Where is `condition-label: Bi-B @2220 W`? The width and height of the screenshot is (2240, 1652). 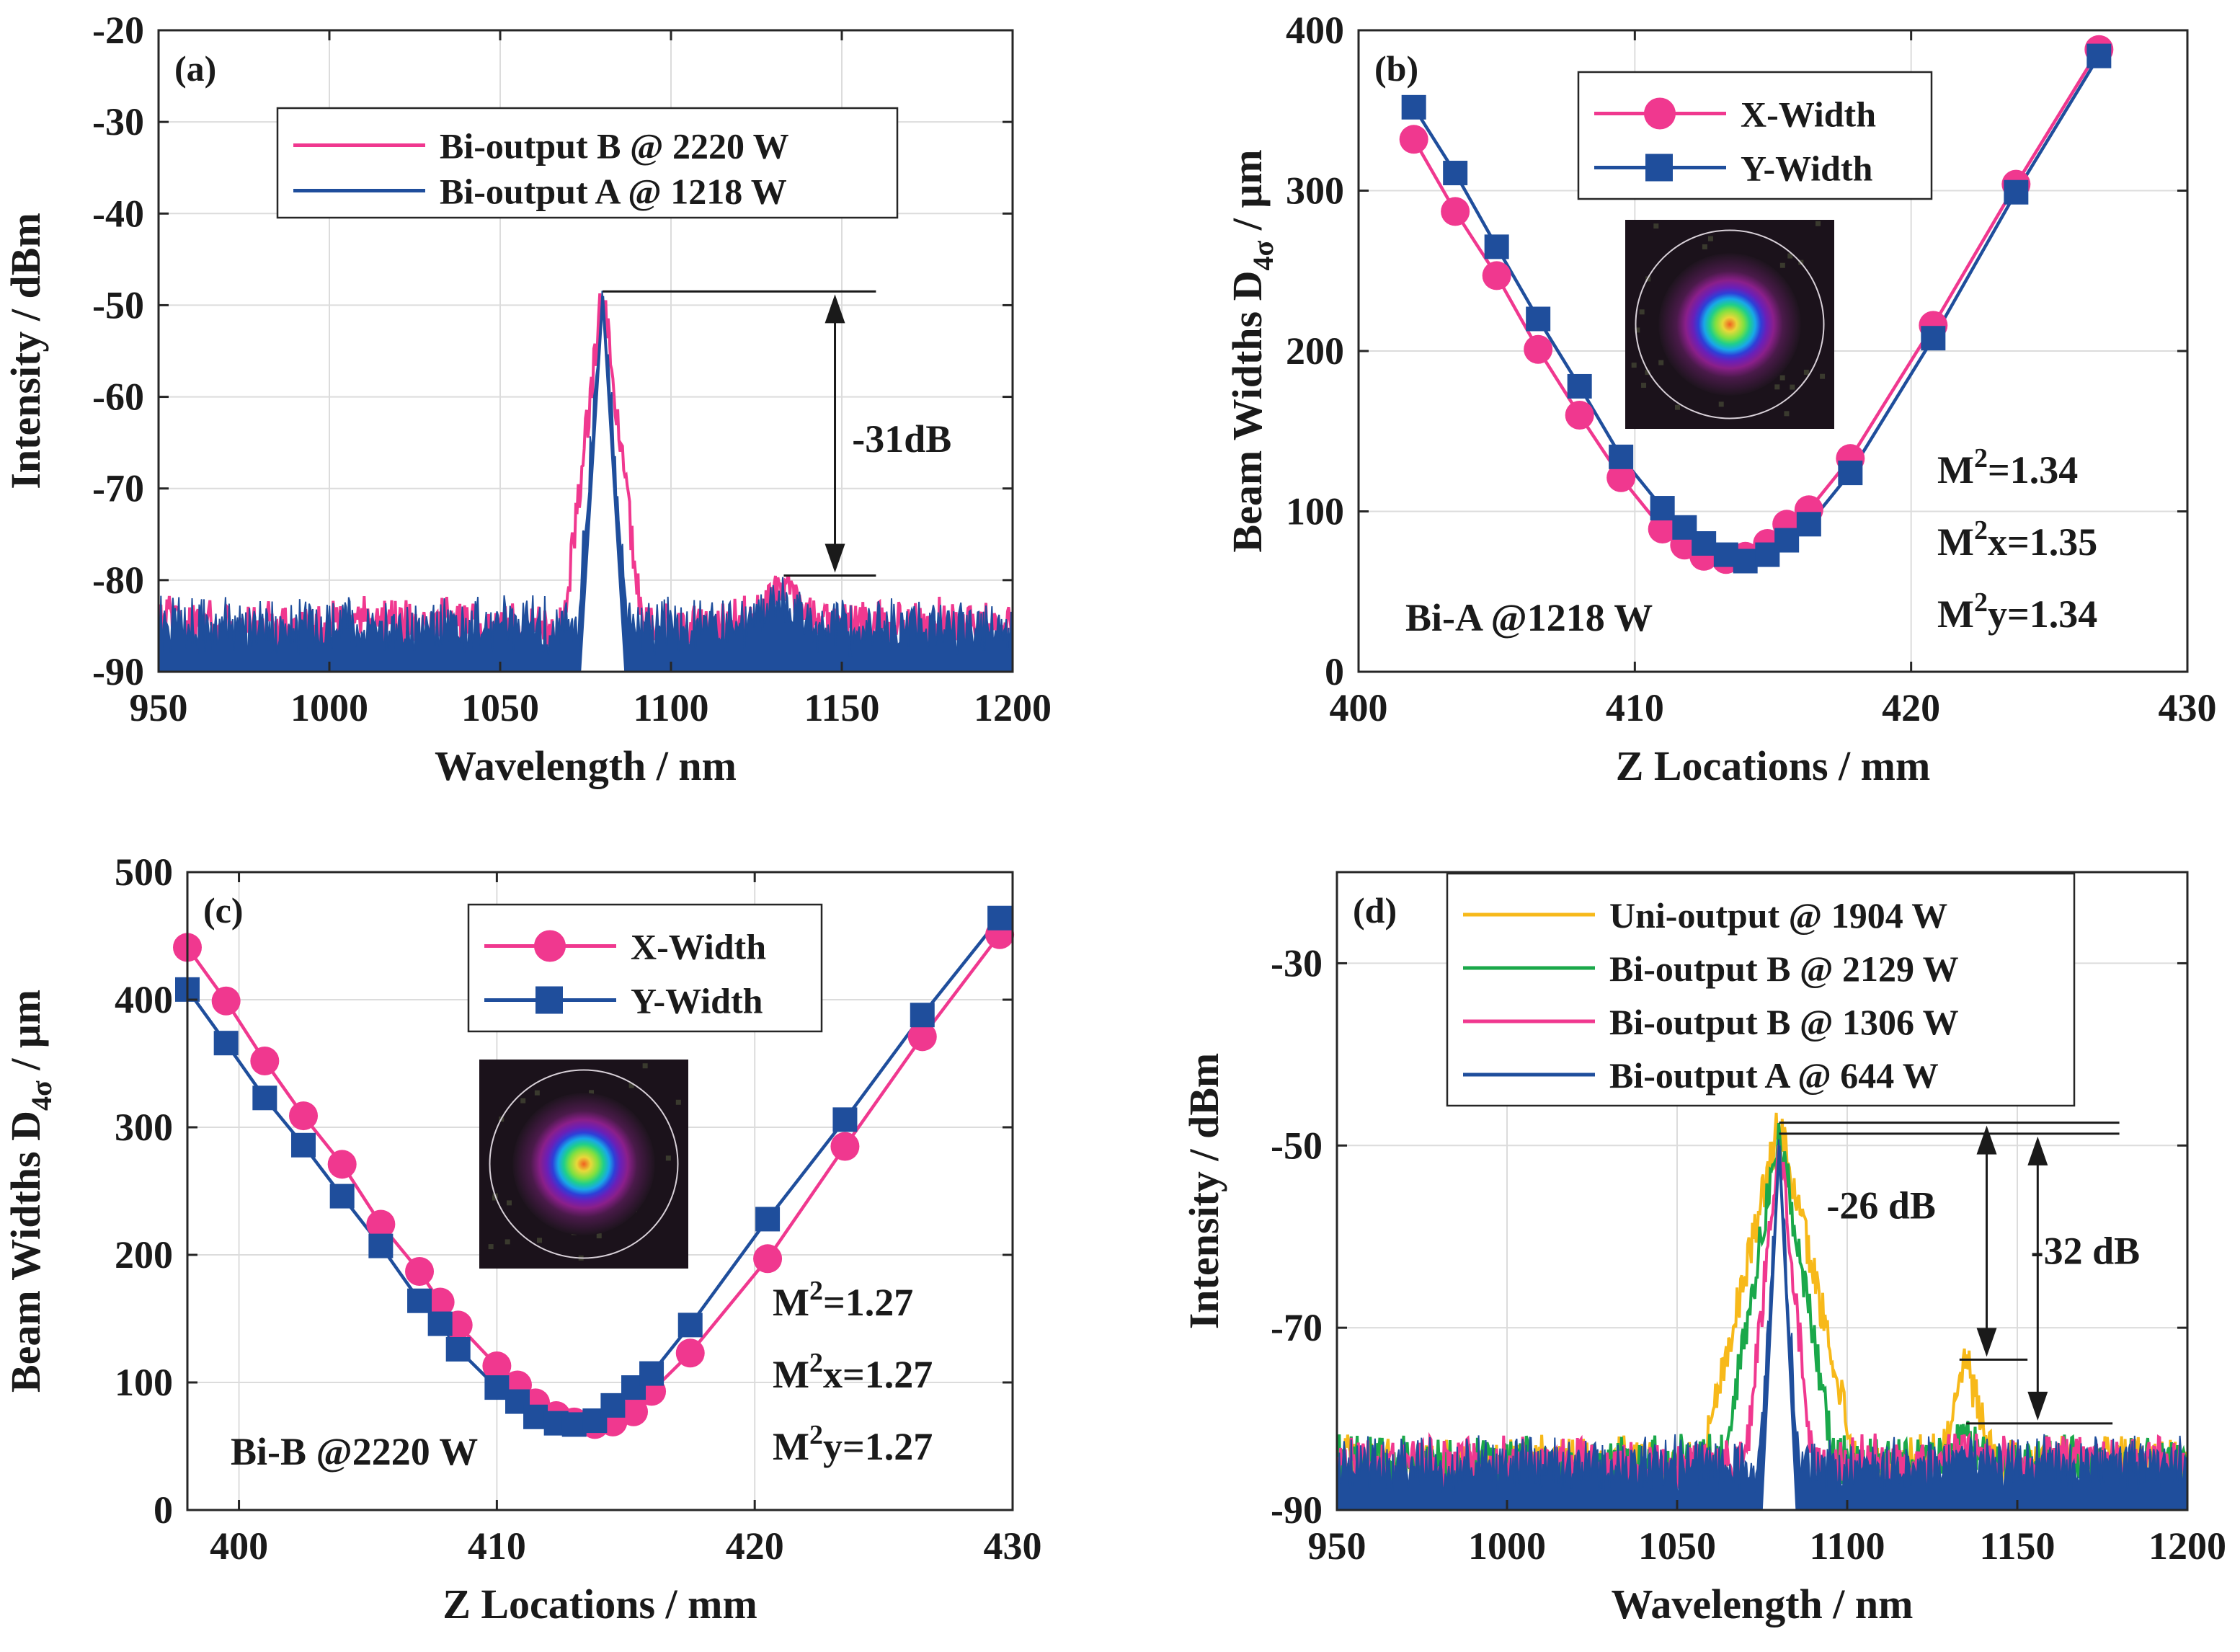
condition-label: Bi-B @2220 W is located at coordinates (354, 1452).